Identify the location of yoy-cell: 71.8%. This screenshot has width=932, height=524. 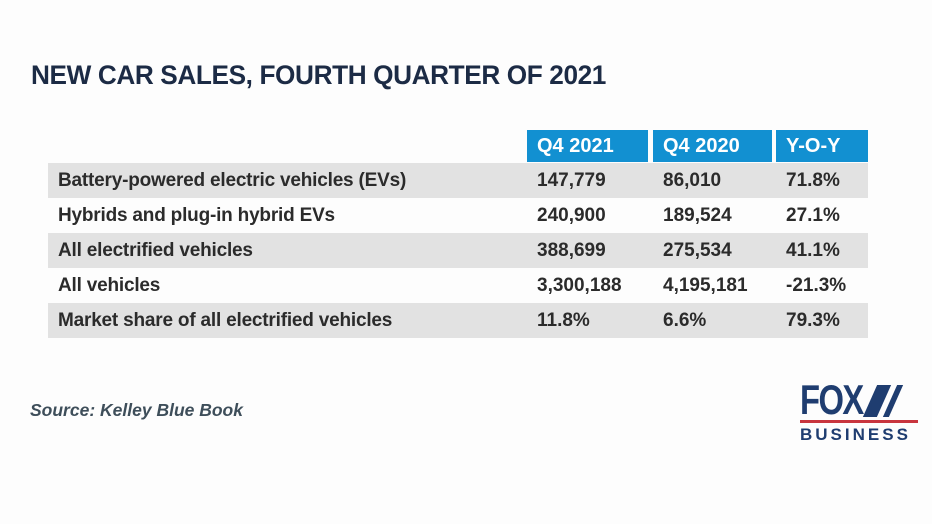
(813, 180).